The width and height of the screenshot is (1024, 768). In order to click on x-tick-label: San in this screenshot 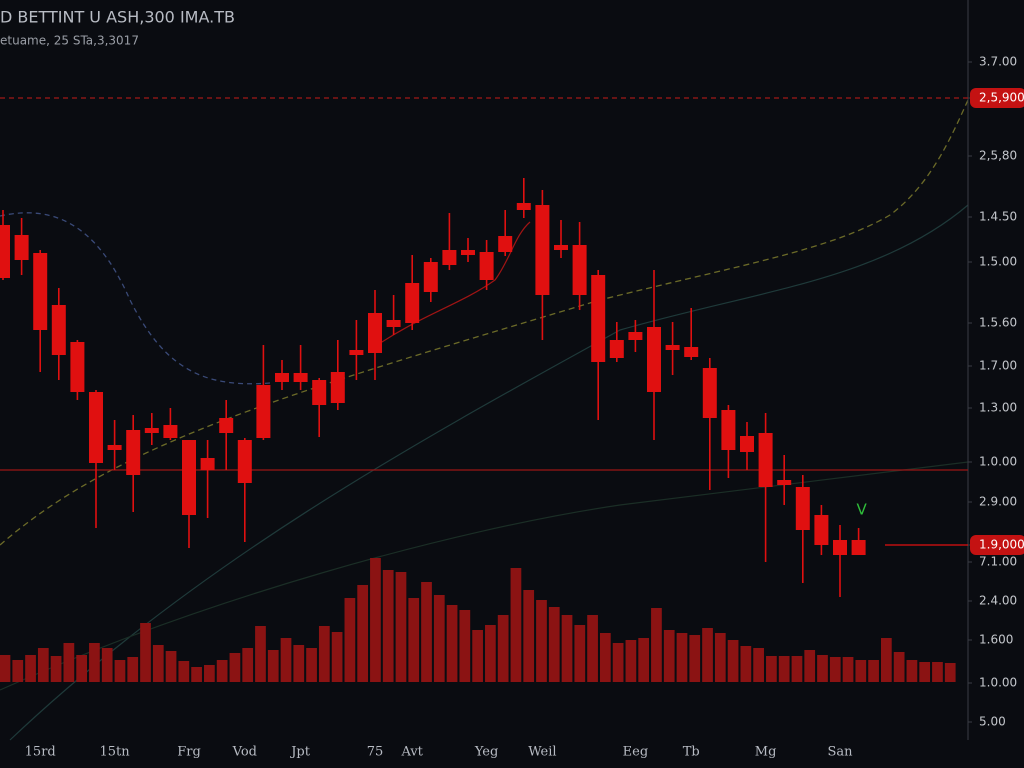, I will do `click(840, 752)`.